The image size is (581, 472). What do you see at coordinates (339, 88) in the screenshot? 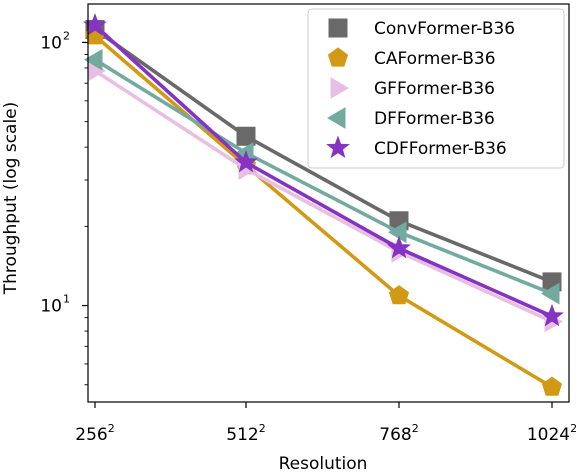
I see `legend-marker-GFFormer-B36` at bounding box center [339, 88].